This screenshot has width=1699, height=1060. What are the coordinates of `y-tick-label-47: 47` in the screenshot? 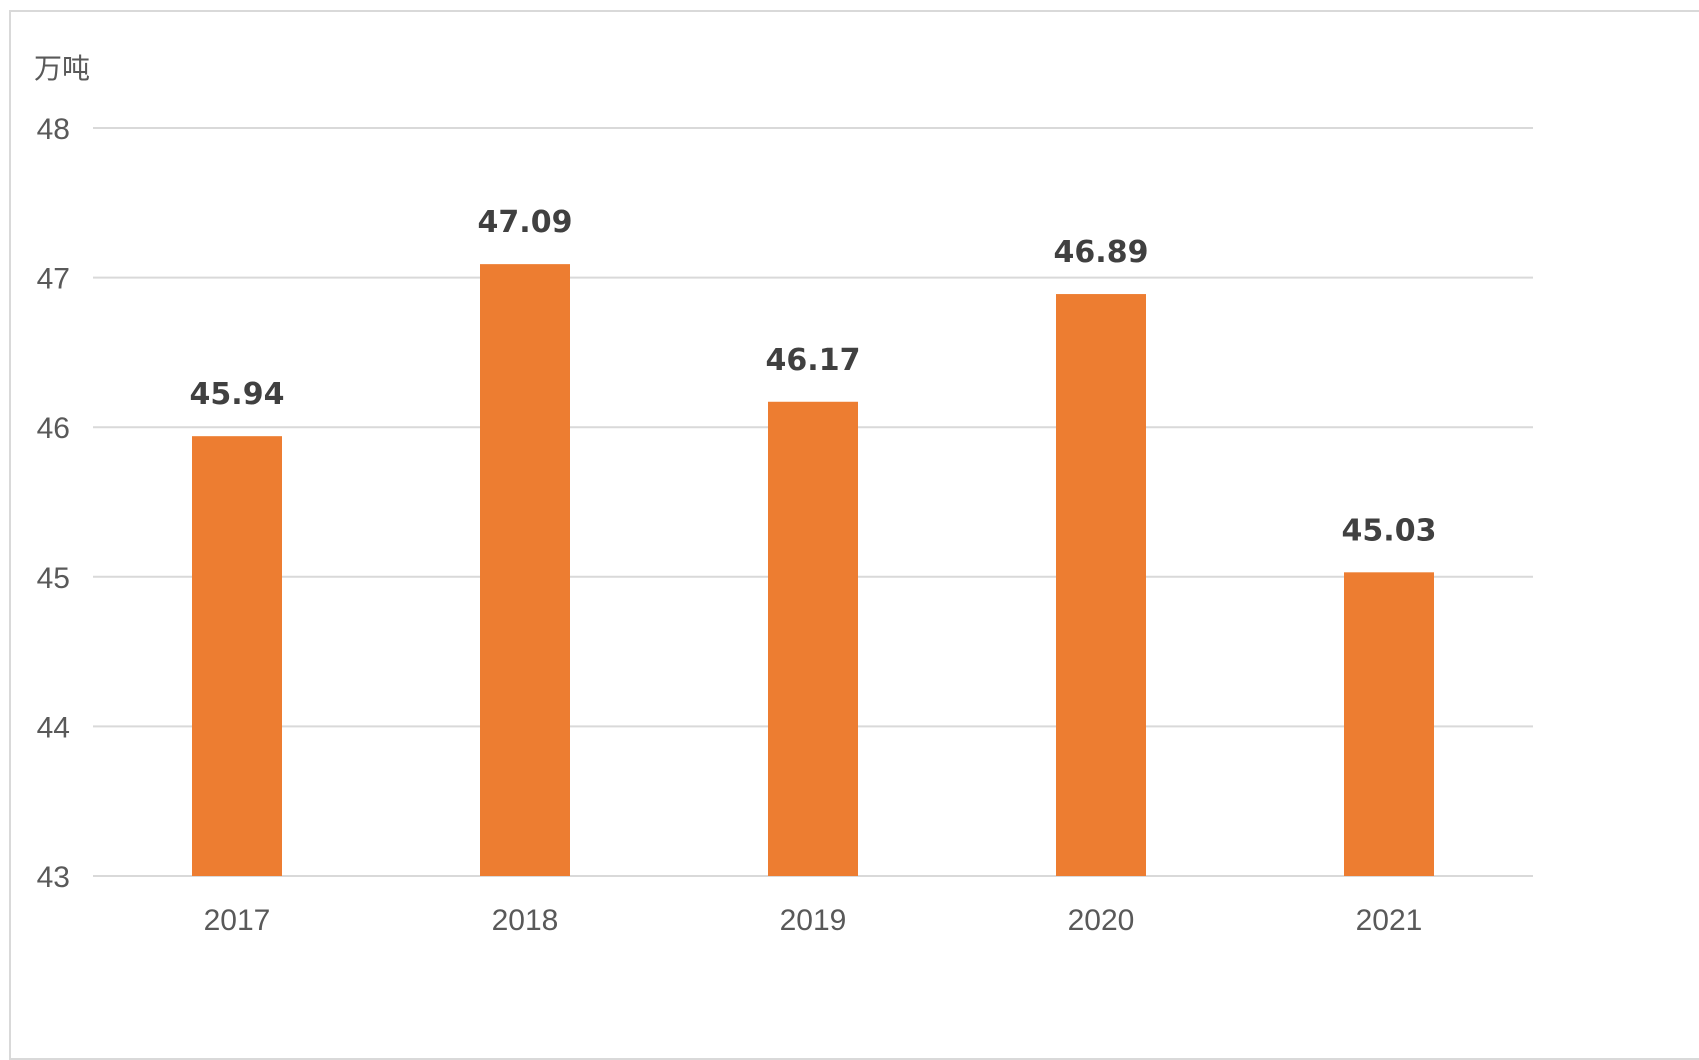 It's located at (53, 279).